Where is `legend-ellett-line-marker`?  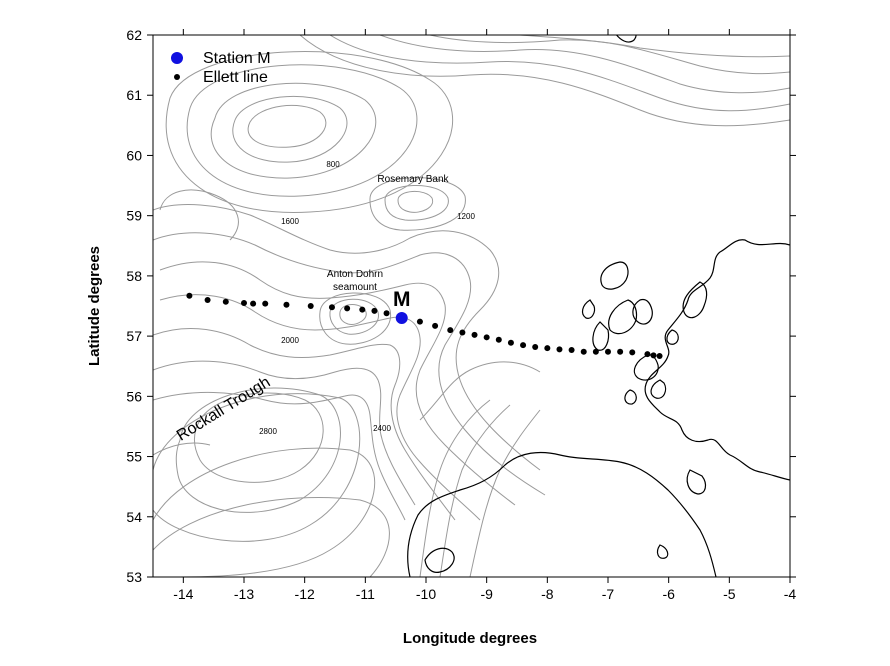
legend-ellett-line-marker is located at coordinates (177, 77).